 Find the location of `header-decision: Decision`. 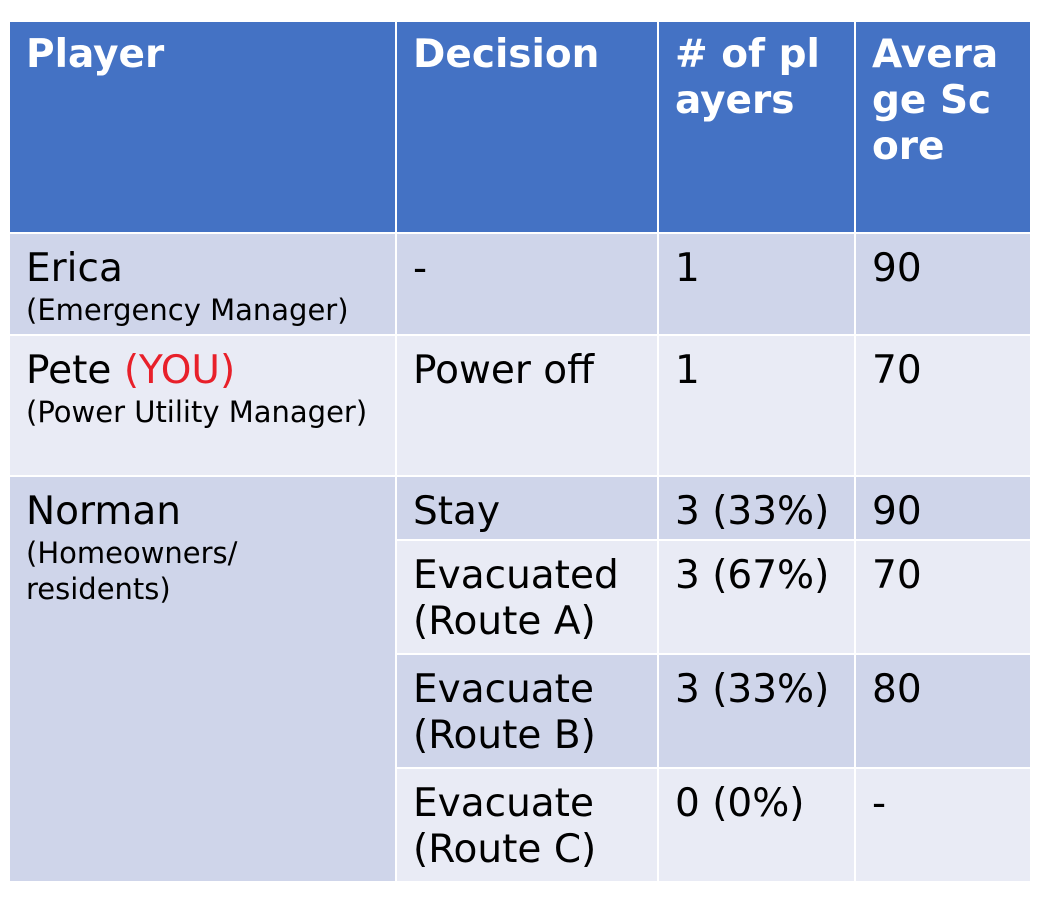

header-decision: Decision is located at coordinates (527, 127).